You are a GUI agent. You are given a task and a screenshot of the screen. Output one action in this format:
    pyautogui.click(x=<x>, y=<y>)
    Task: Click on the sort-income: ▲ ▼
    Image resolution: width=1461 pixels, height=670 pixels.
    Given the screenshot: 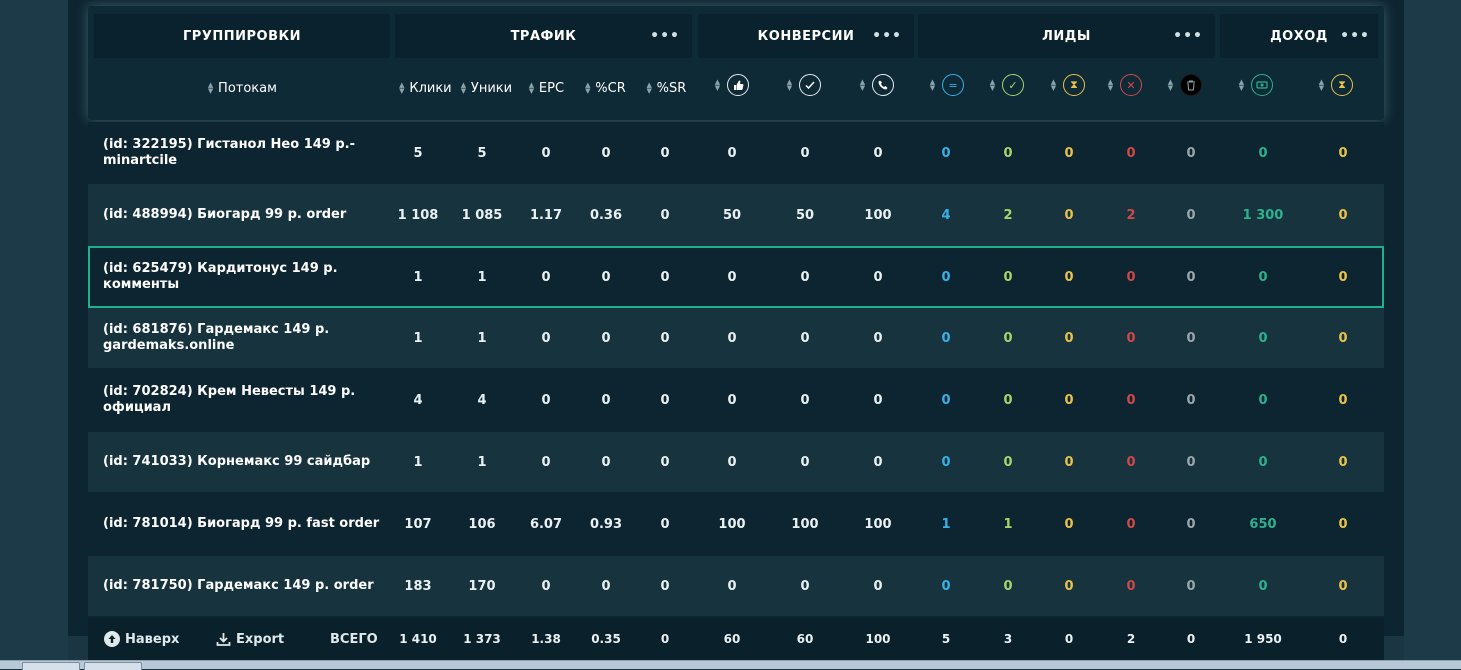 What is the action you would take?
    pyautogui.click(x=1257, y=86)
    